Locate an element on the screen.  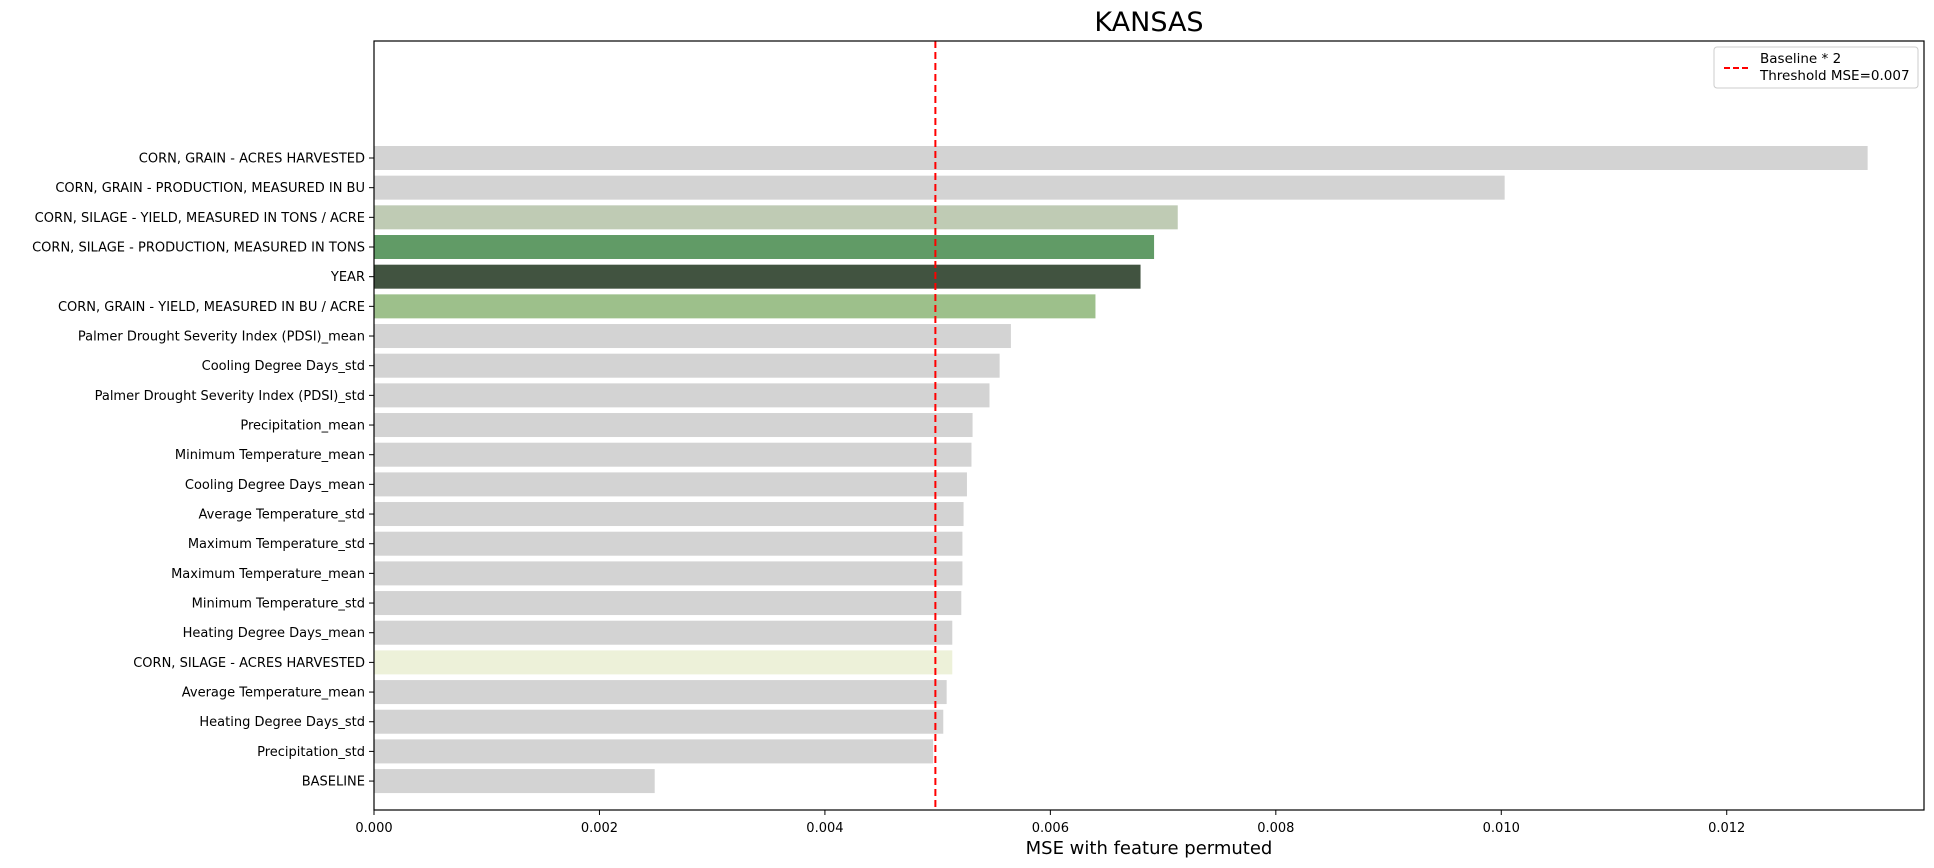
x-axis-title: MSE with feature permuted is located at coordinates (1149, 848).